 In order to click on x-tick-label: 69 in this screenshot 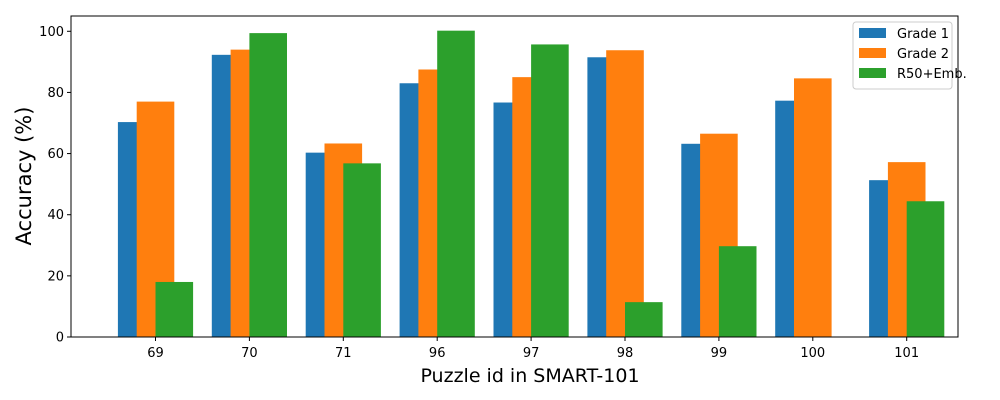, I will do `click(155, 353)`.